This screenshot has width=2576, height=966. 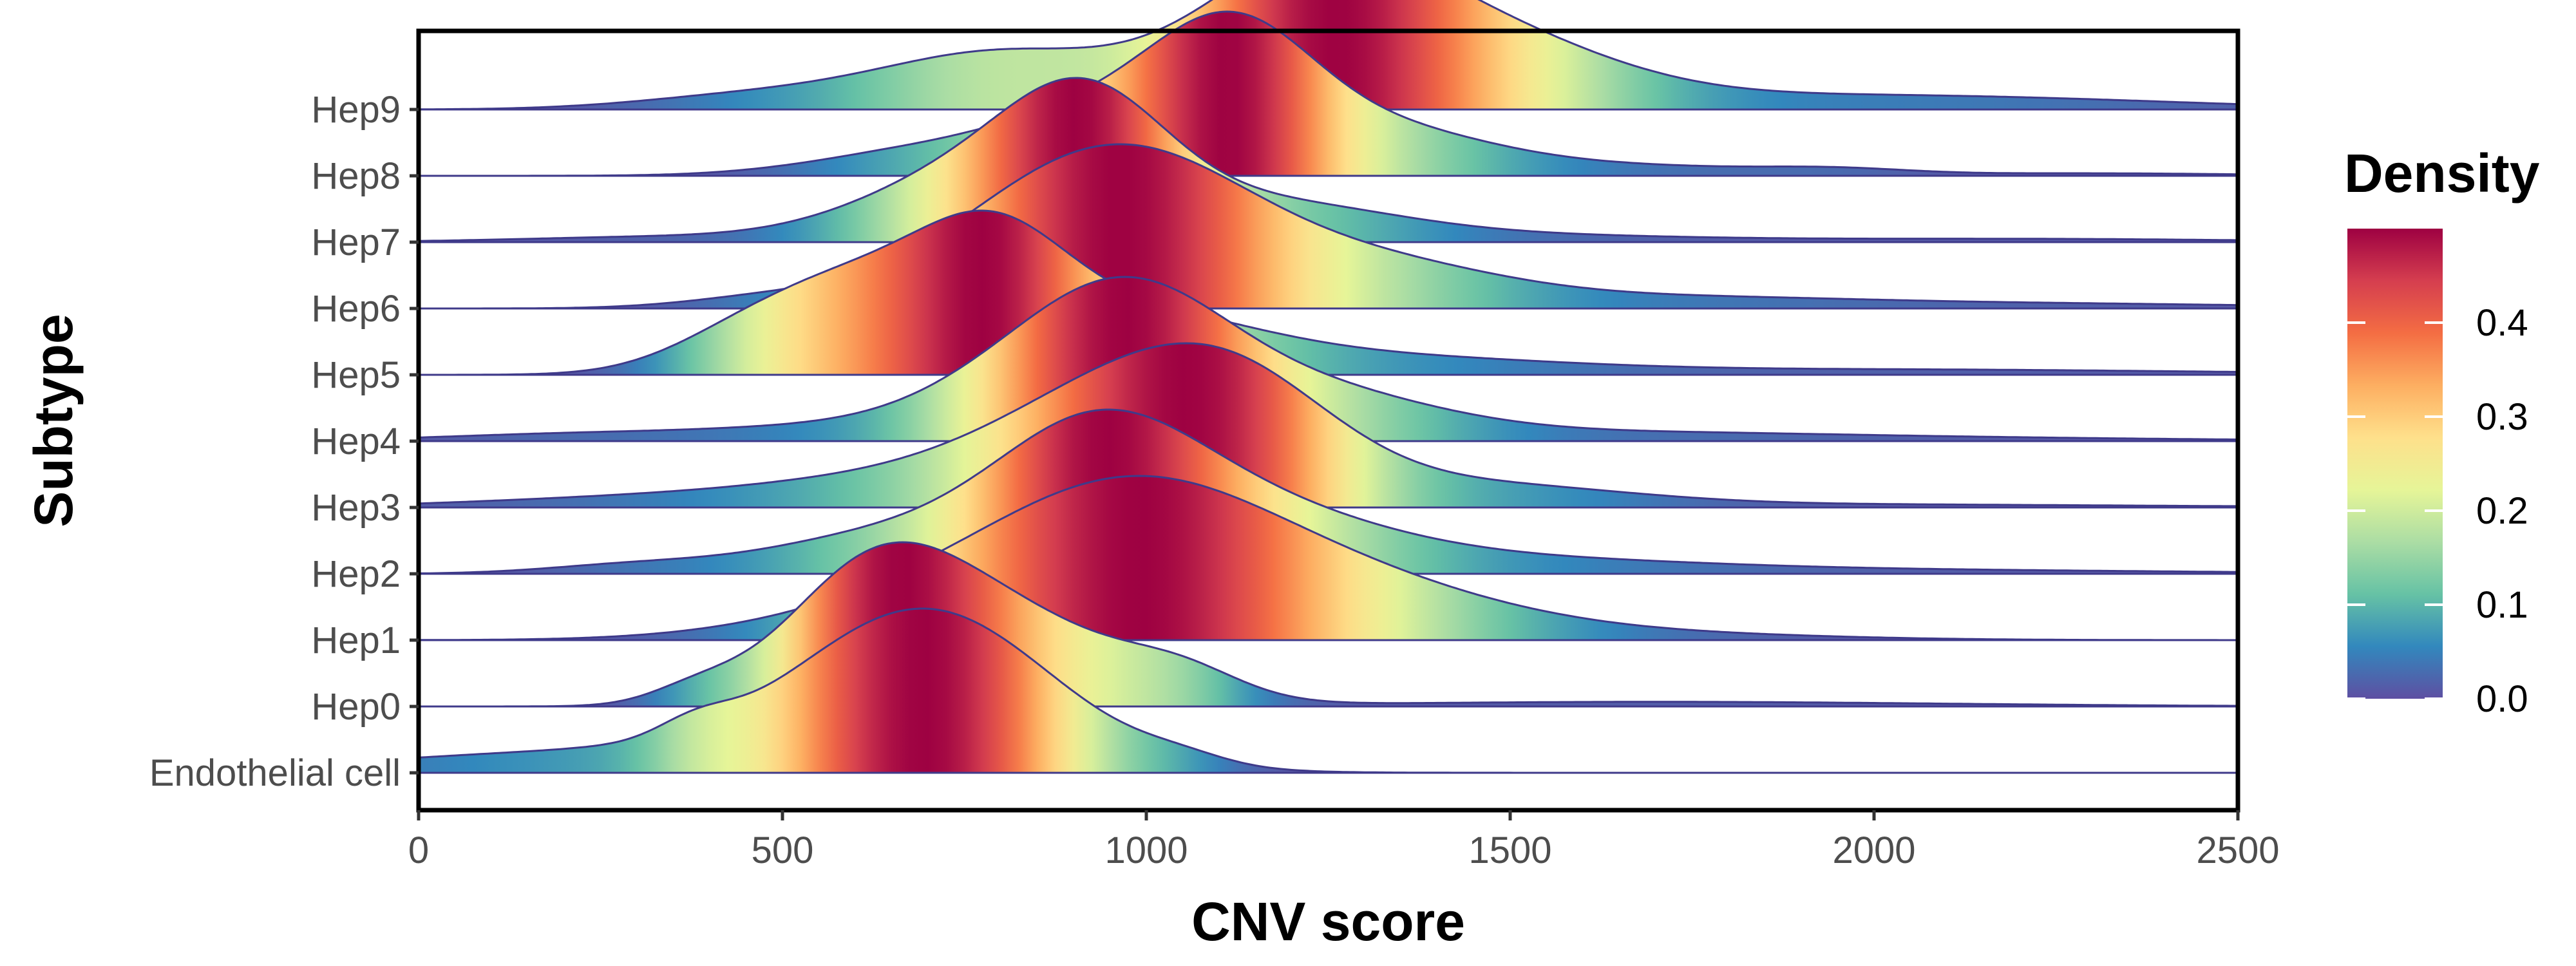 What do you see at coordinates (356, 640) in the screenshot?
I see `y-tick-label: Hep1` at bounding box center [356, 640].